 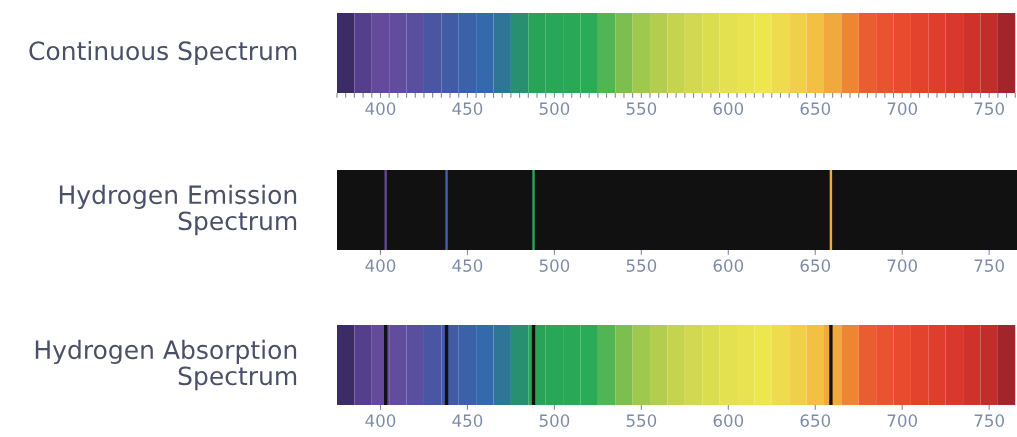 What do you see at coordinates (178, 210) in the screenshot?
I see `text: Hydrogen Emission Spectrum` at bounding box center [178, 210].